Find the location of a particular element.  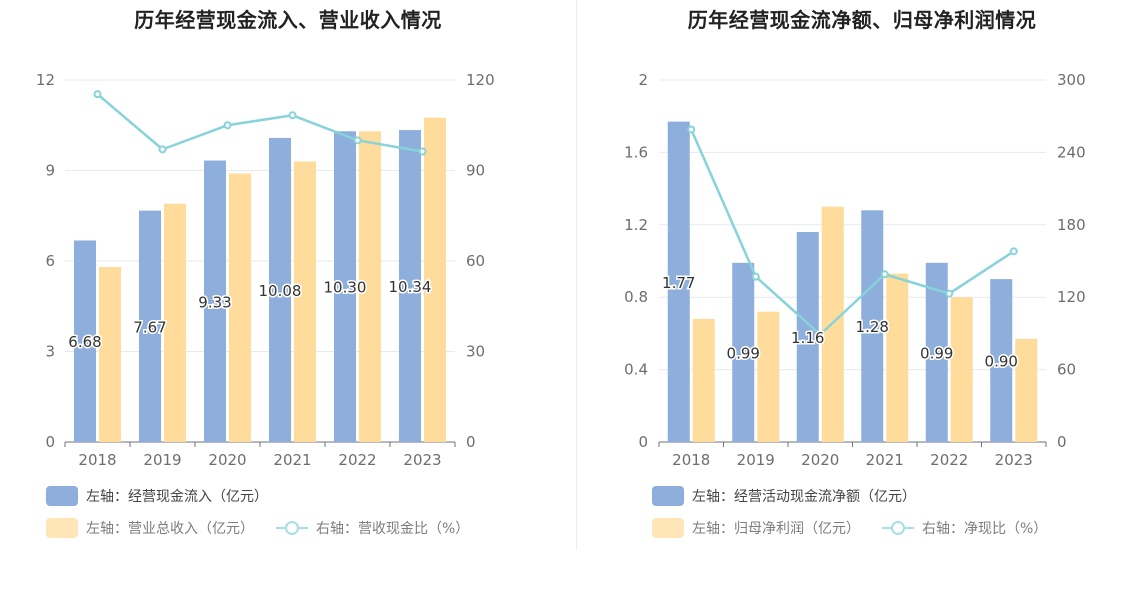

bar-data-label: 7.67 is located at coordinates (149, 327).